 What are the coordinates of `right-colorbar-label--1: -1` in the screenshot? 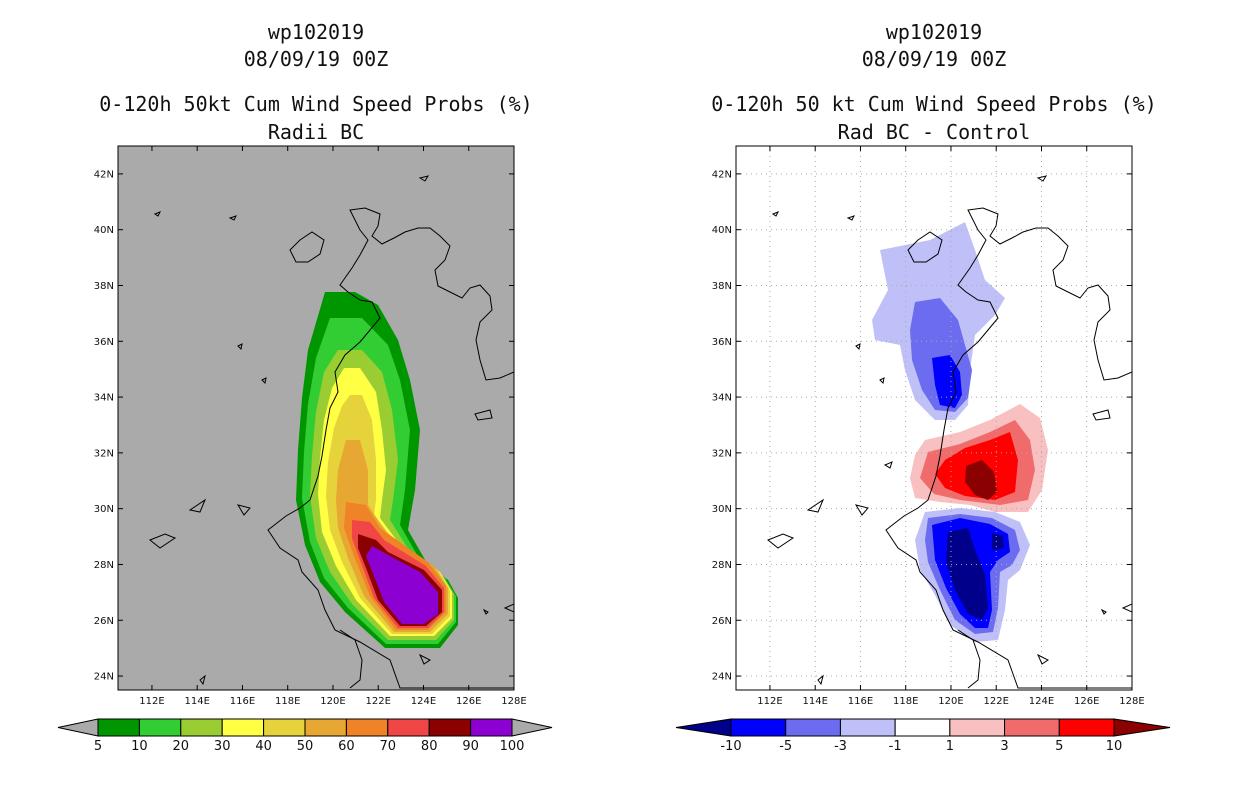 It's located at (895, 746).